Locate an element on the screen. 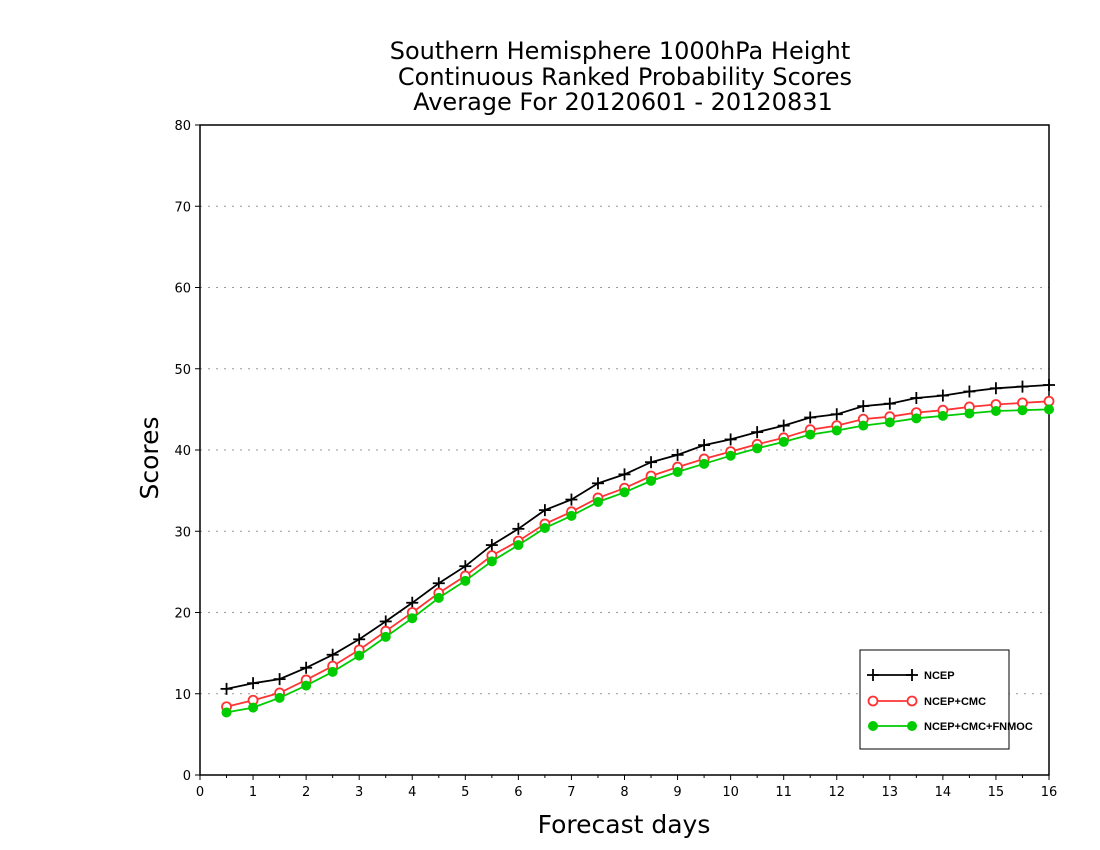  x-tick-label: 1 is located at coordinates (253, 792).